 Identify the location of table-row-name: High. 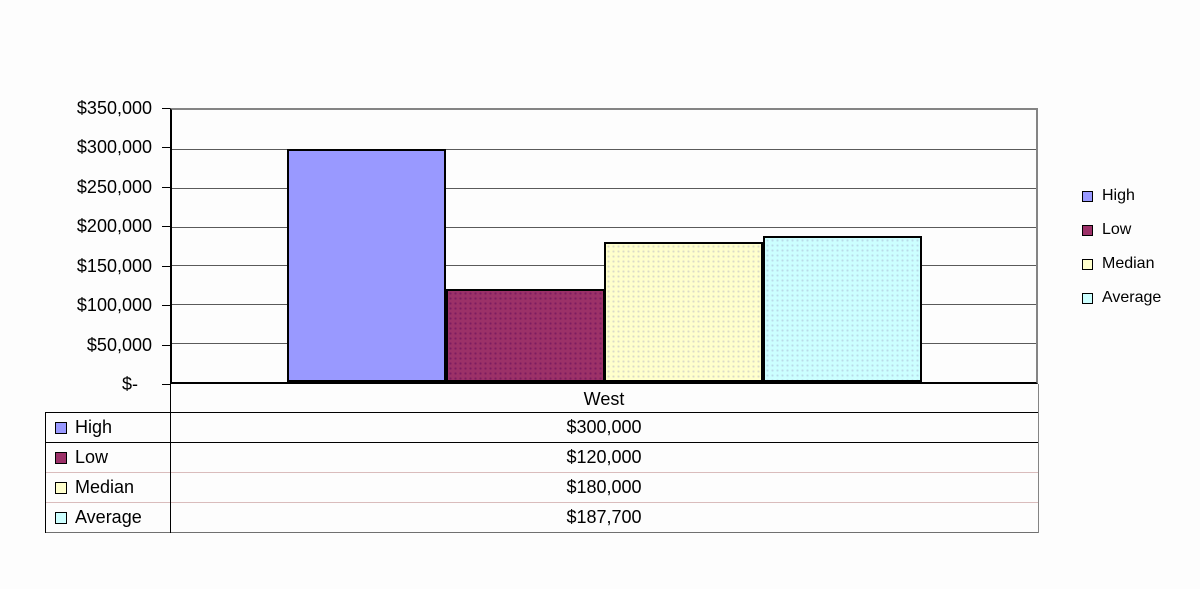
(94, 427).